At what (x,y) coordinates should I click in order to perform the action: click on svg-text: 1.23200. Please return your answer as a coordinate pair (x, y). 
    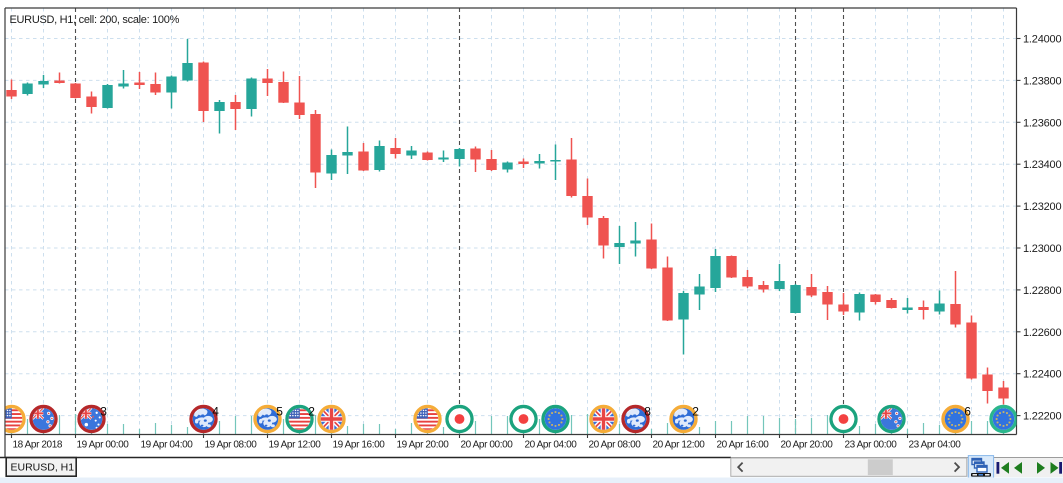
    Looking at the image, I should click on (1042, 207).